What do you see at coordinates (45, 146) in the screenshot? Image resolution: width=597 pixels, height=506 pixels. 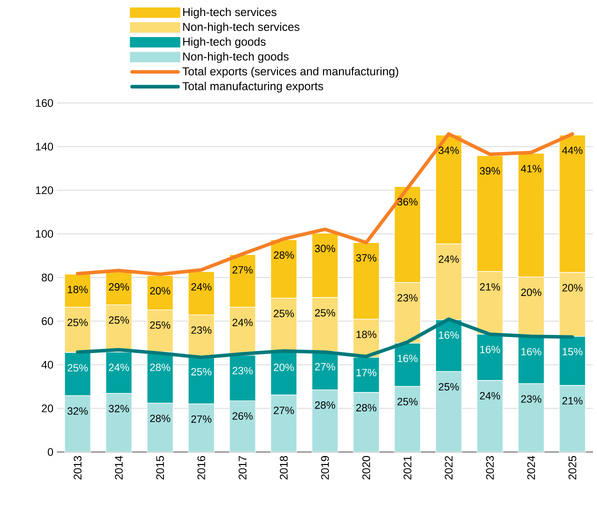 I see `y-tick-label: 140` at bounding box center [45, 146].